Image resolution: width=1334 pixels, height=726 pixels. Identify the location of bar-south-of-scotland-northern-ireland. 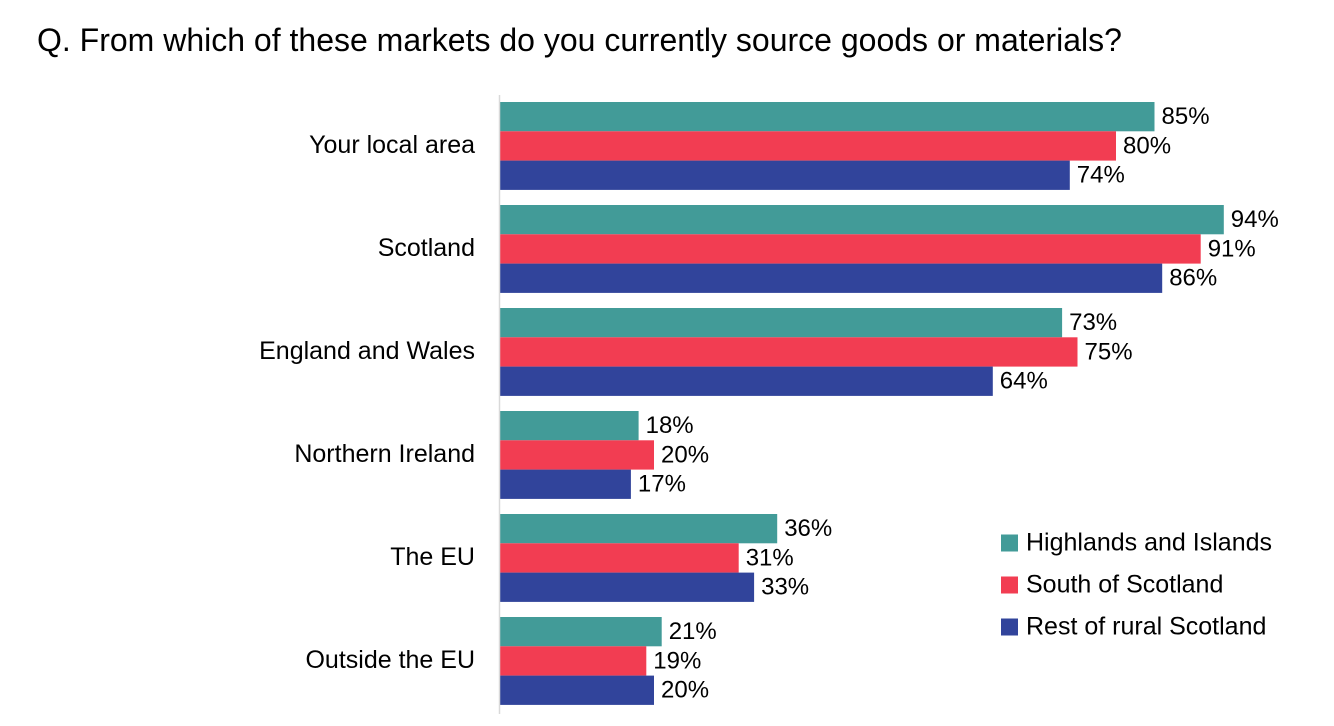
(577, 455).